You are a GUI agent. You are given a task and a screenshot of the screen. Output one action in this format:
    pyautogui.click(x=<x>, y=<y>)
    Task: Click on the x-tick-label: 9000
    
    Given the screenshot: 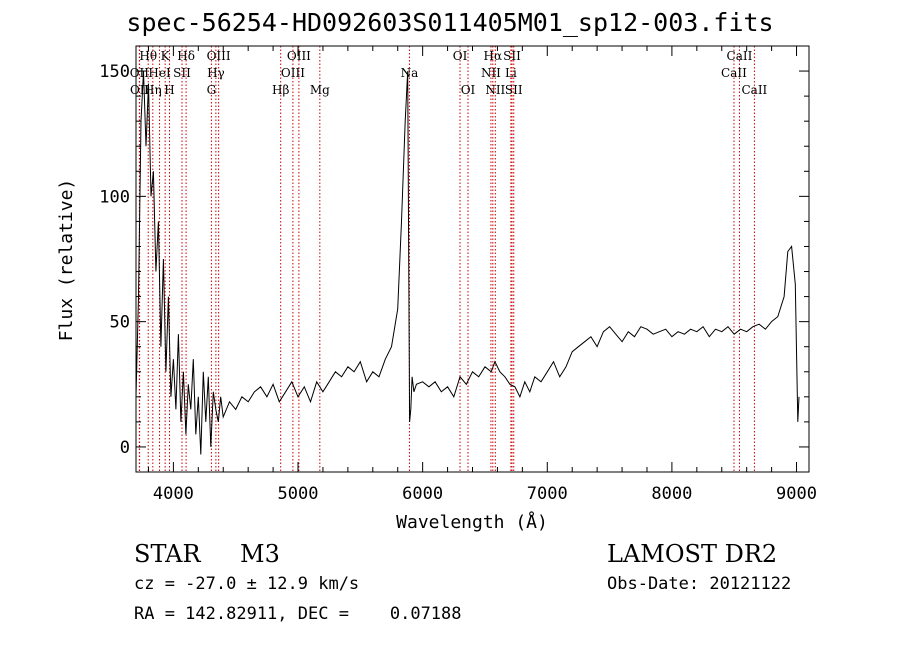 What is the action you would take?
    pyautogui.click(x=796, y=494)
    